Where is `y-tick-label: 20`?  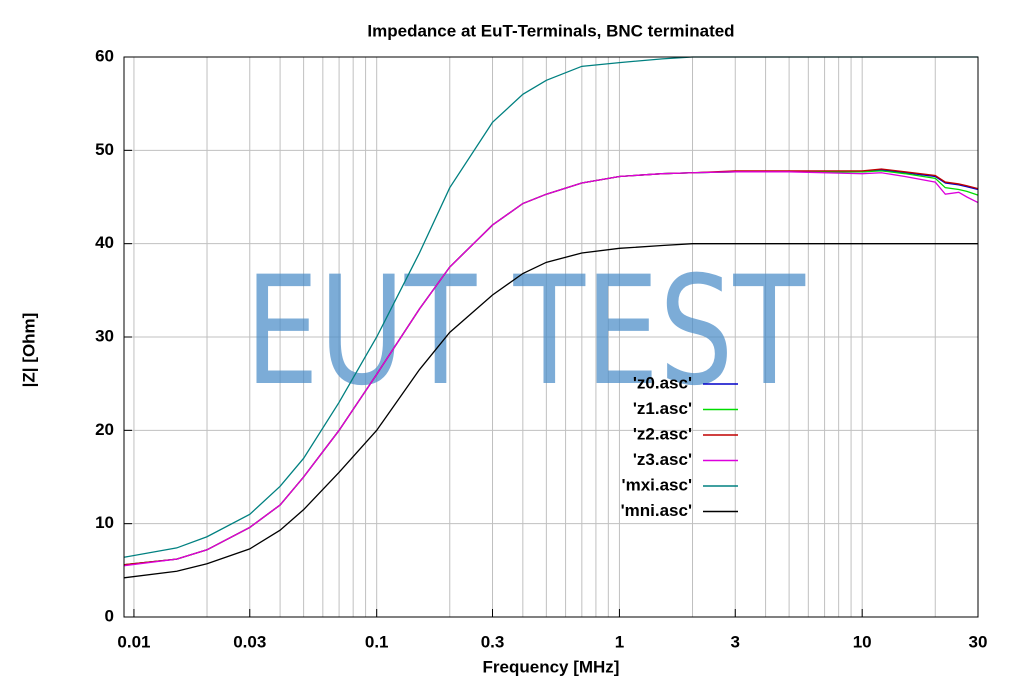
y-tick-label: 20 is located at coordinates (104, 429).